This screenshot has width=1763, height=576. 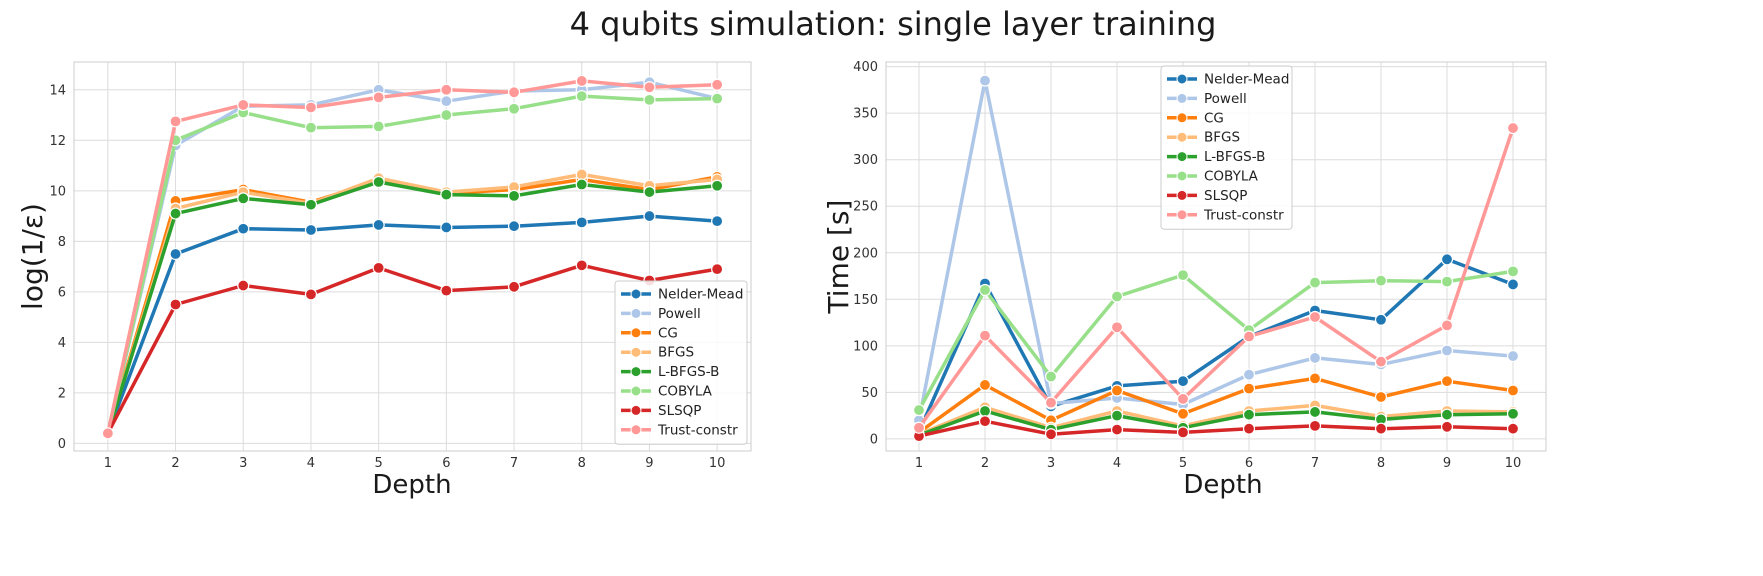 What do you see at coordinates (1513, 463) in the screenshot?
I see `x-tick-label: 10` at bounding box center [1513, 463].